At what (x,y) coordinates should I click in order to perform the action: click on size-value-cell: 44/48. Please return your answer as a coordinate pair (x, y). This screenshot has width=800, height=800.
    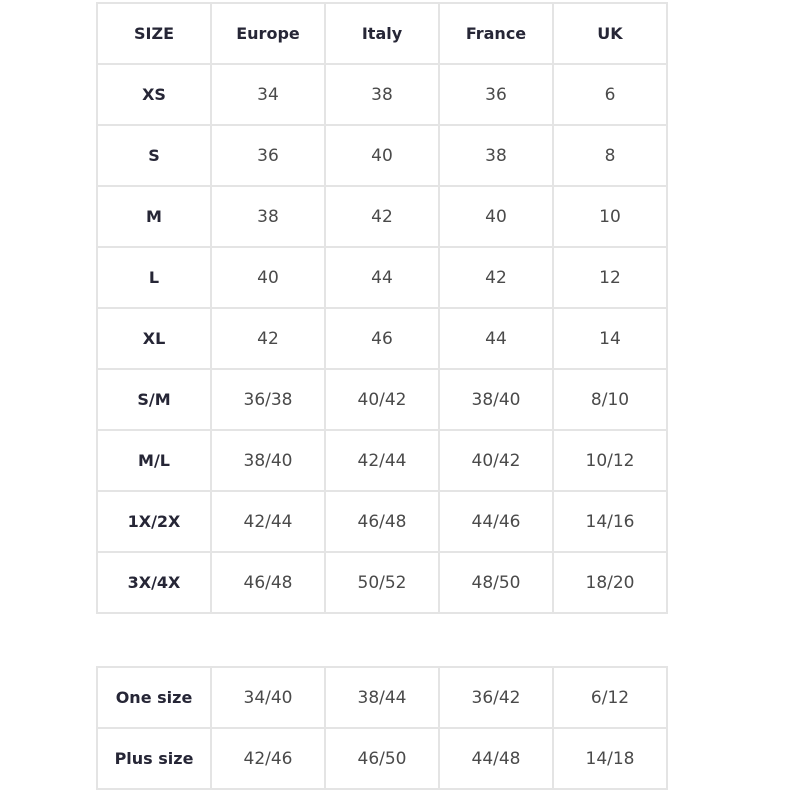
    Looking at the image, I should click on (496, 758).